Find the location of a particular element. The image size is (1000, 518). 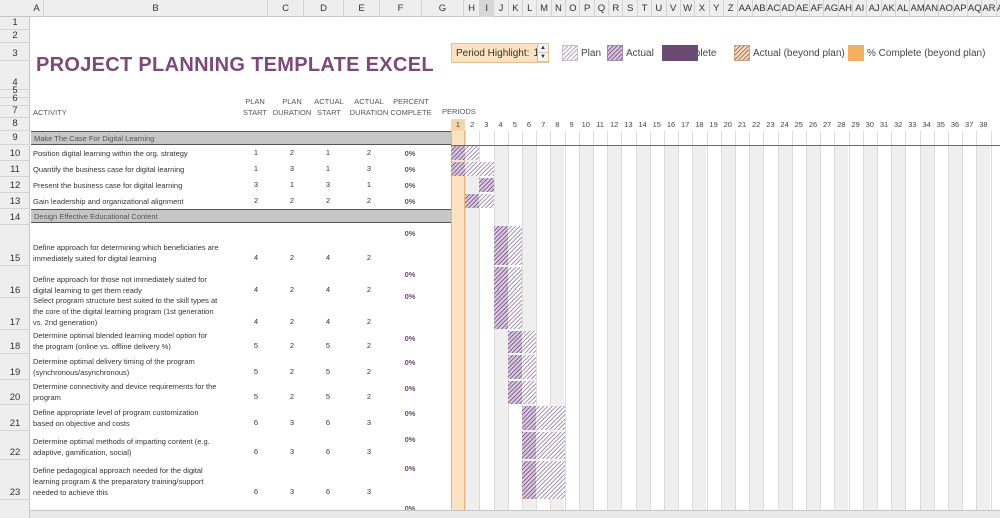

row-header-19: 19 is located at coordinates (15, 367).